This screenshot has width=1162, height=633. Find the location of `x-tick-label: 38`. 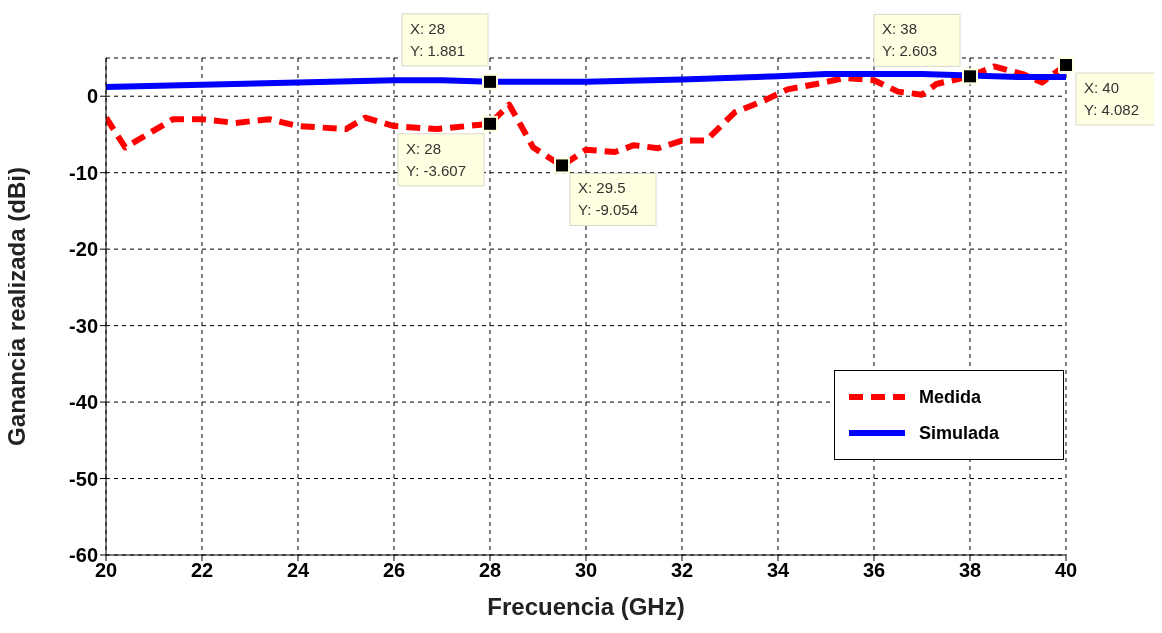

x-tick-label: 38 is located at coordinates (970, 570).